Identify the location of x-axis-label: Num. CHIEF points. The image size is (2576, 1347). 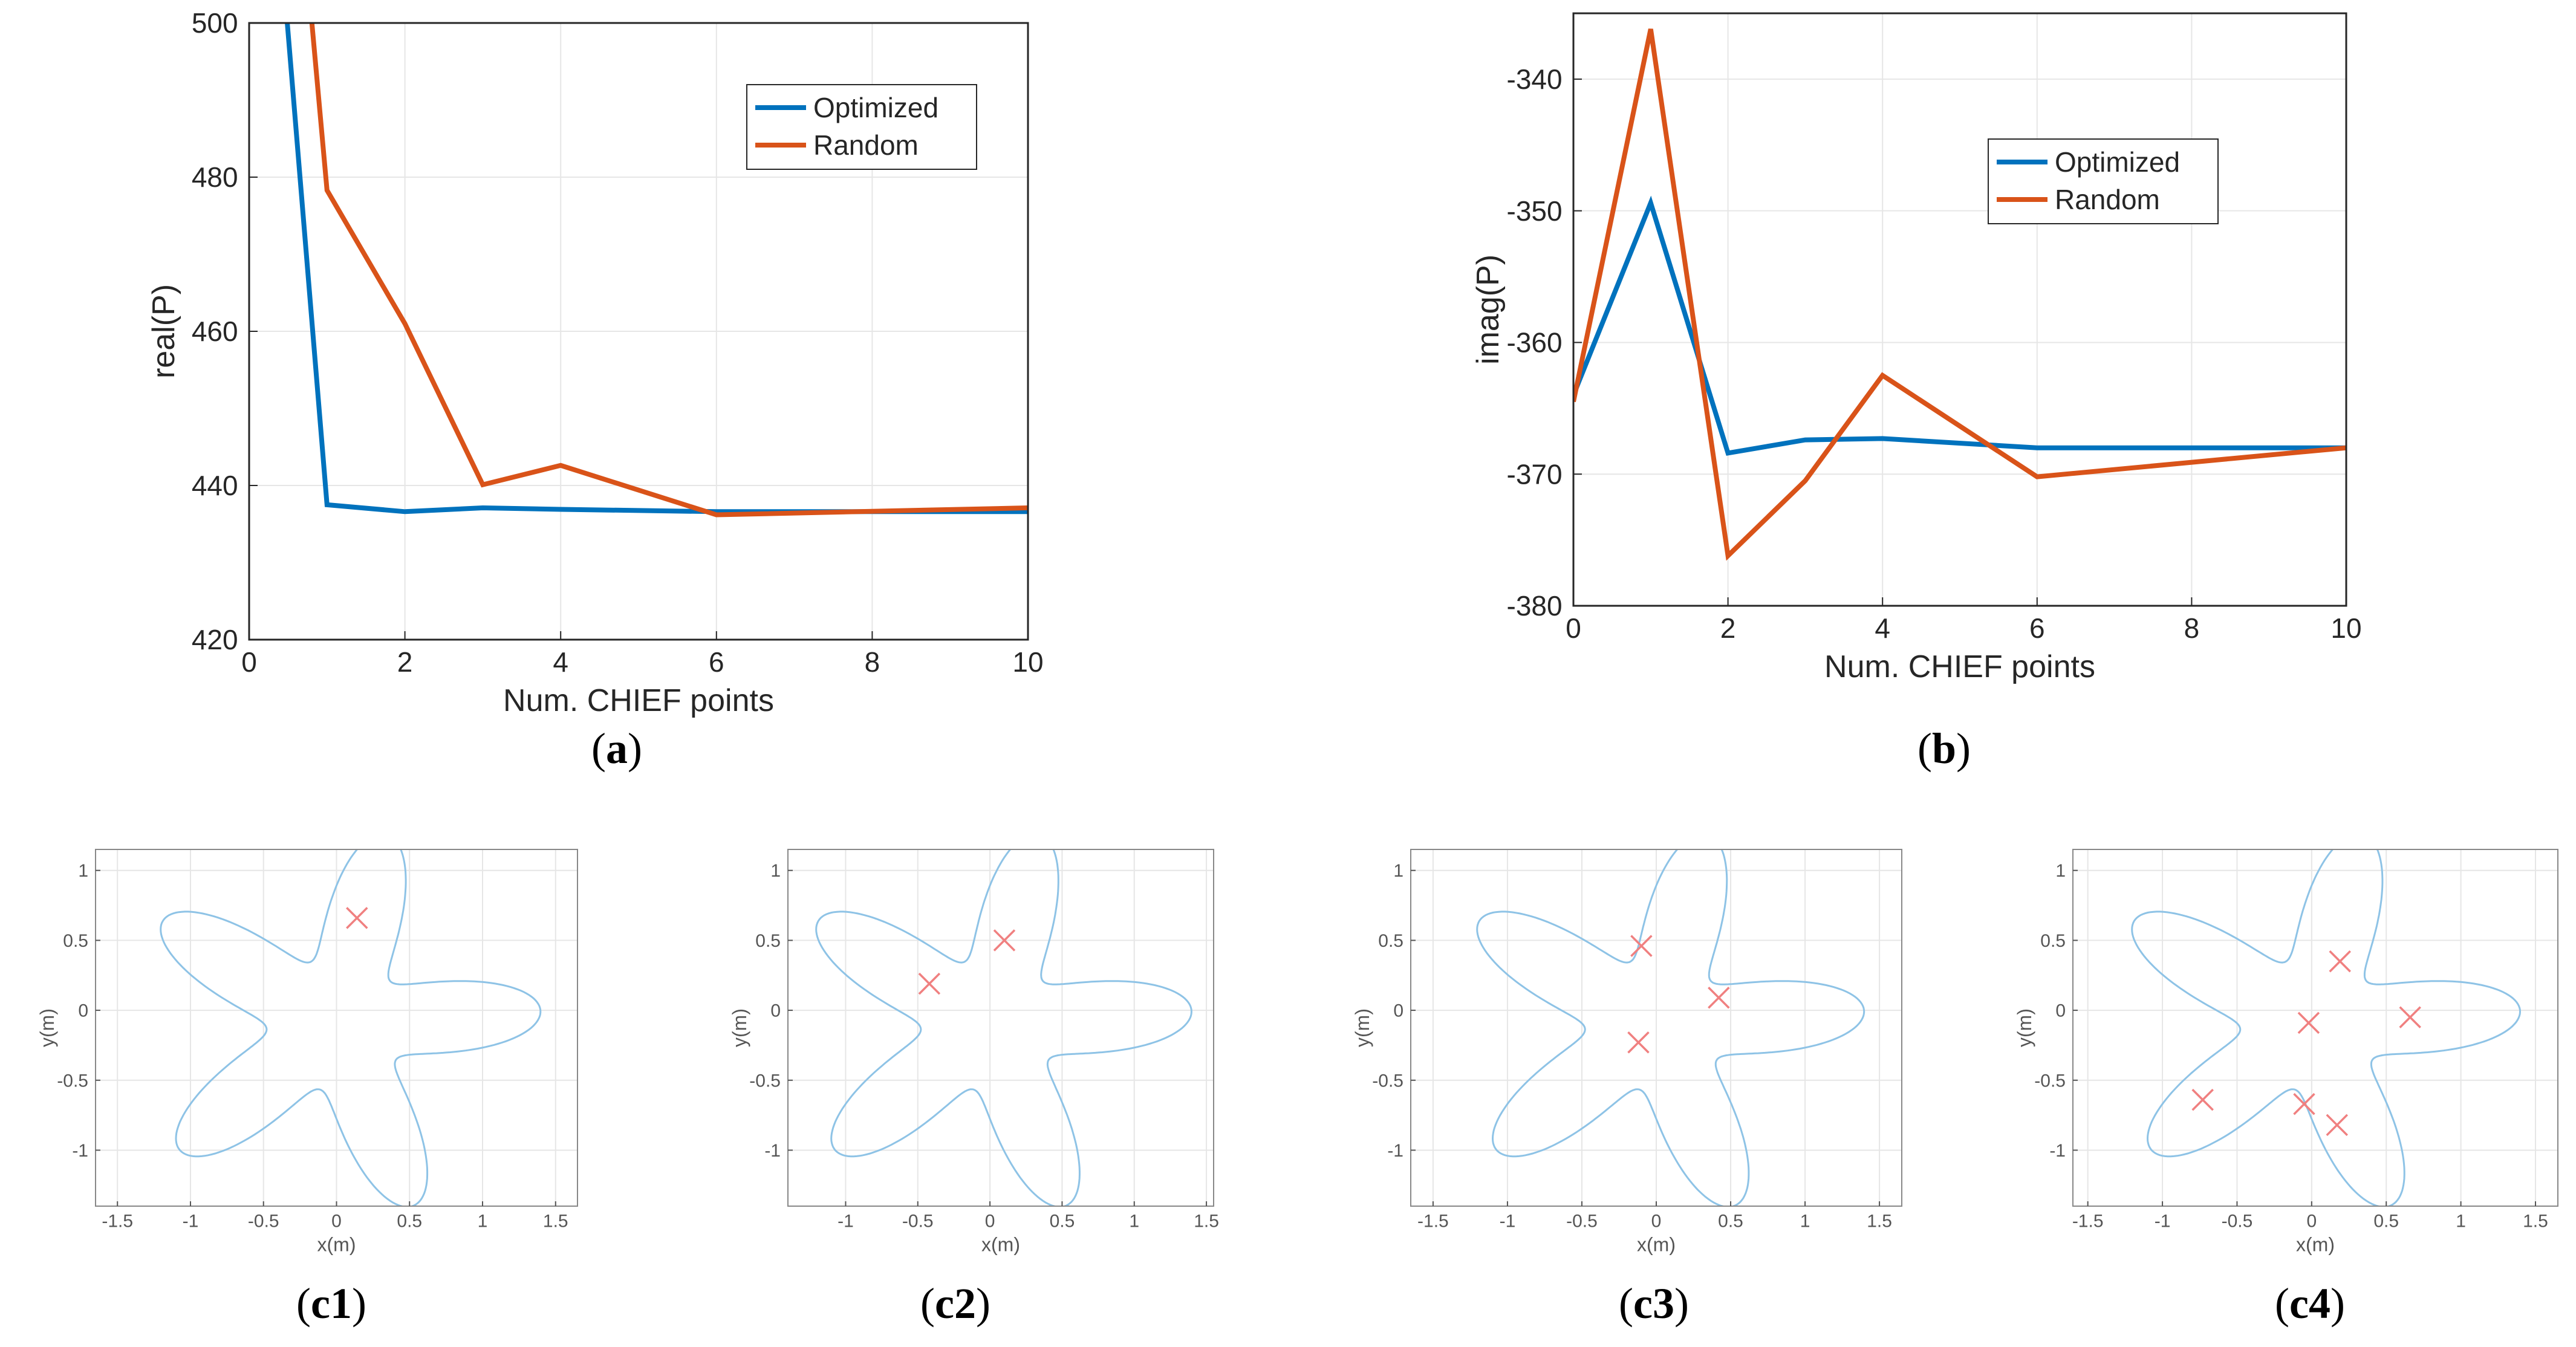
(638, 700).